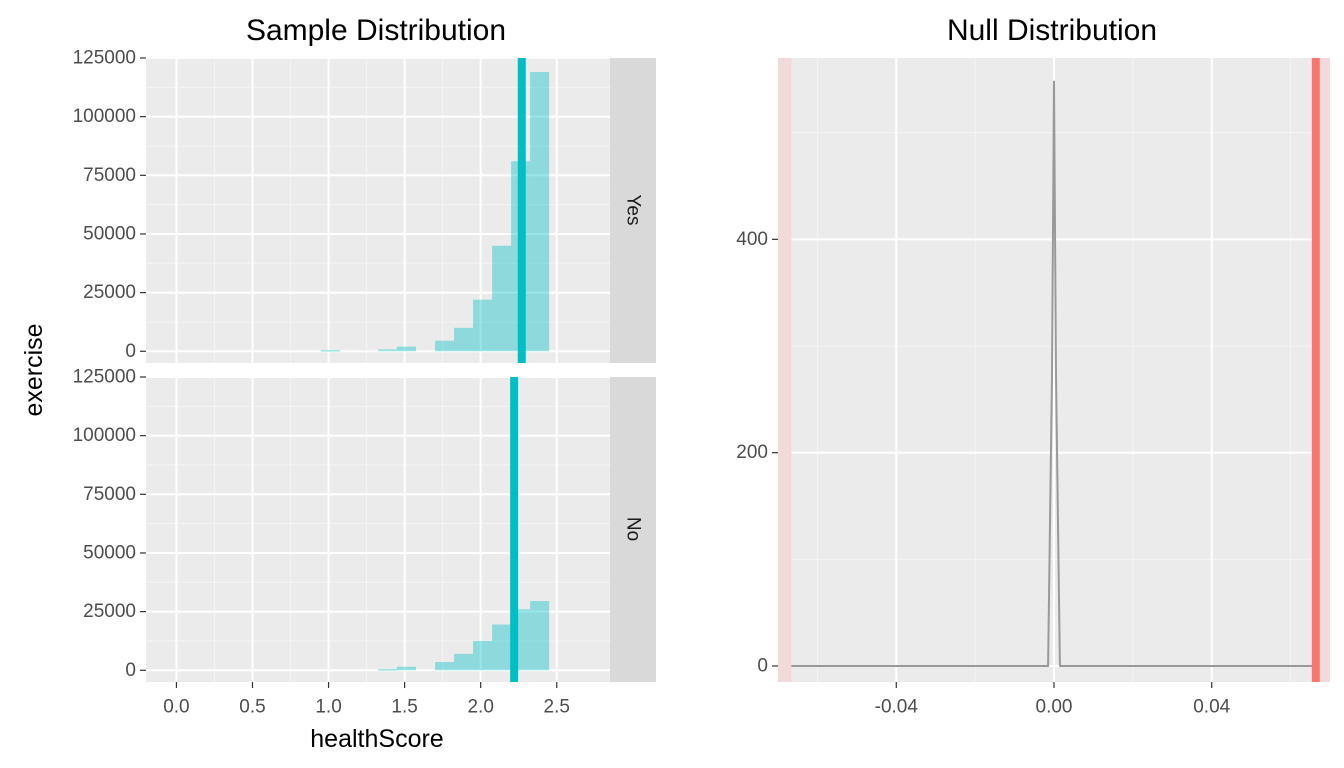 The image size is (1344, 768). I want to click on facet-yes-bars, so click(435, 212).